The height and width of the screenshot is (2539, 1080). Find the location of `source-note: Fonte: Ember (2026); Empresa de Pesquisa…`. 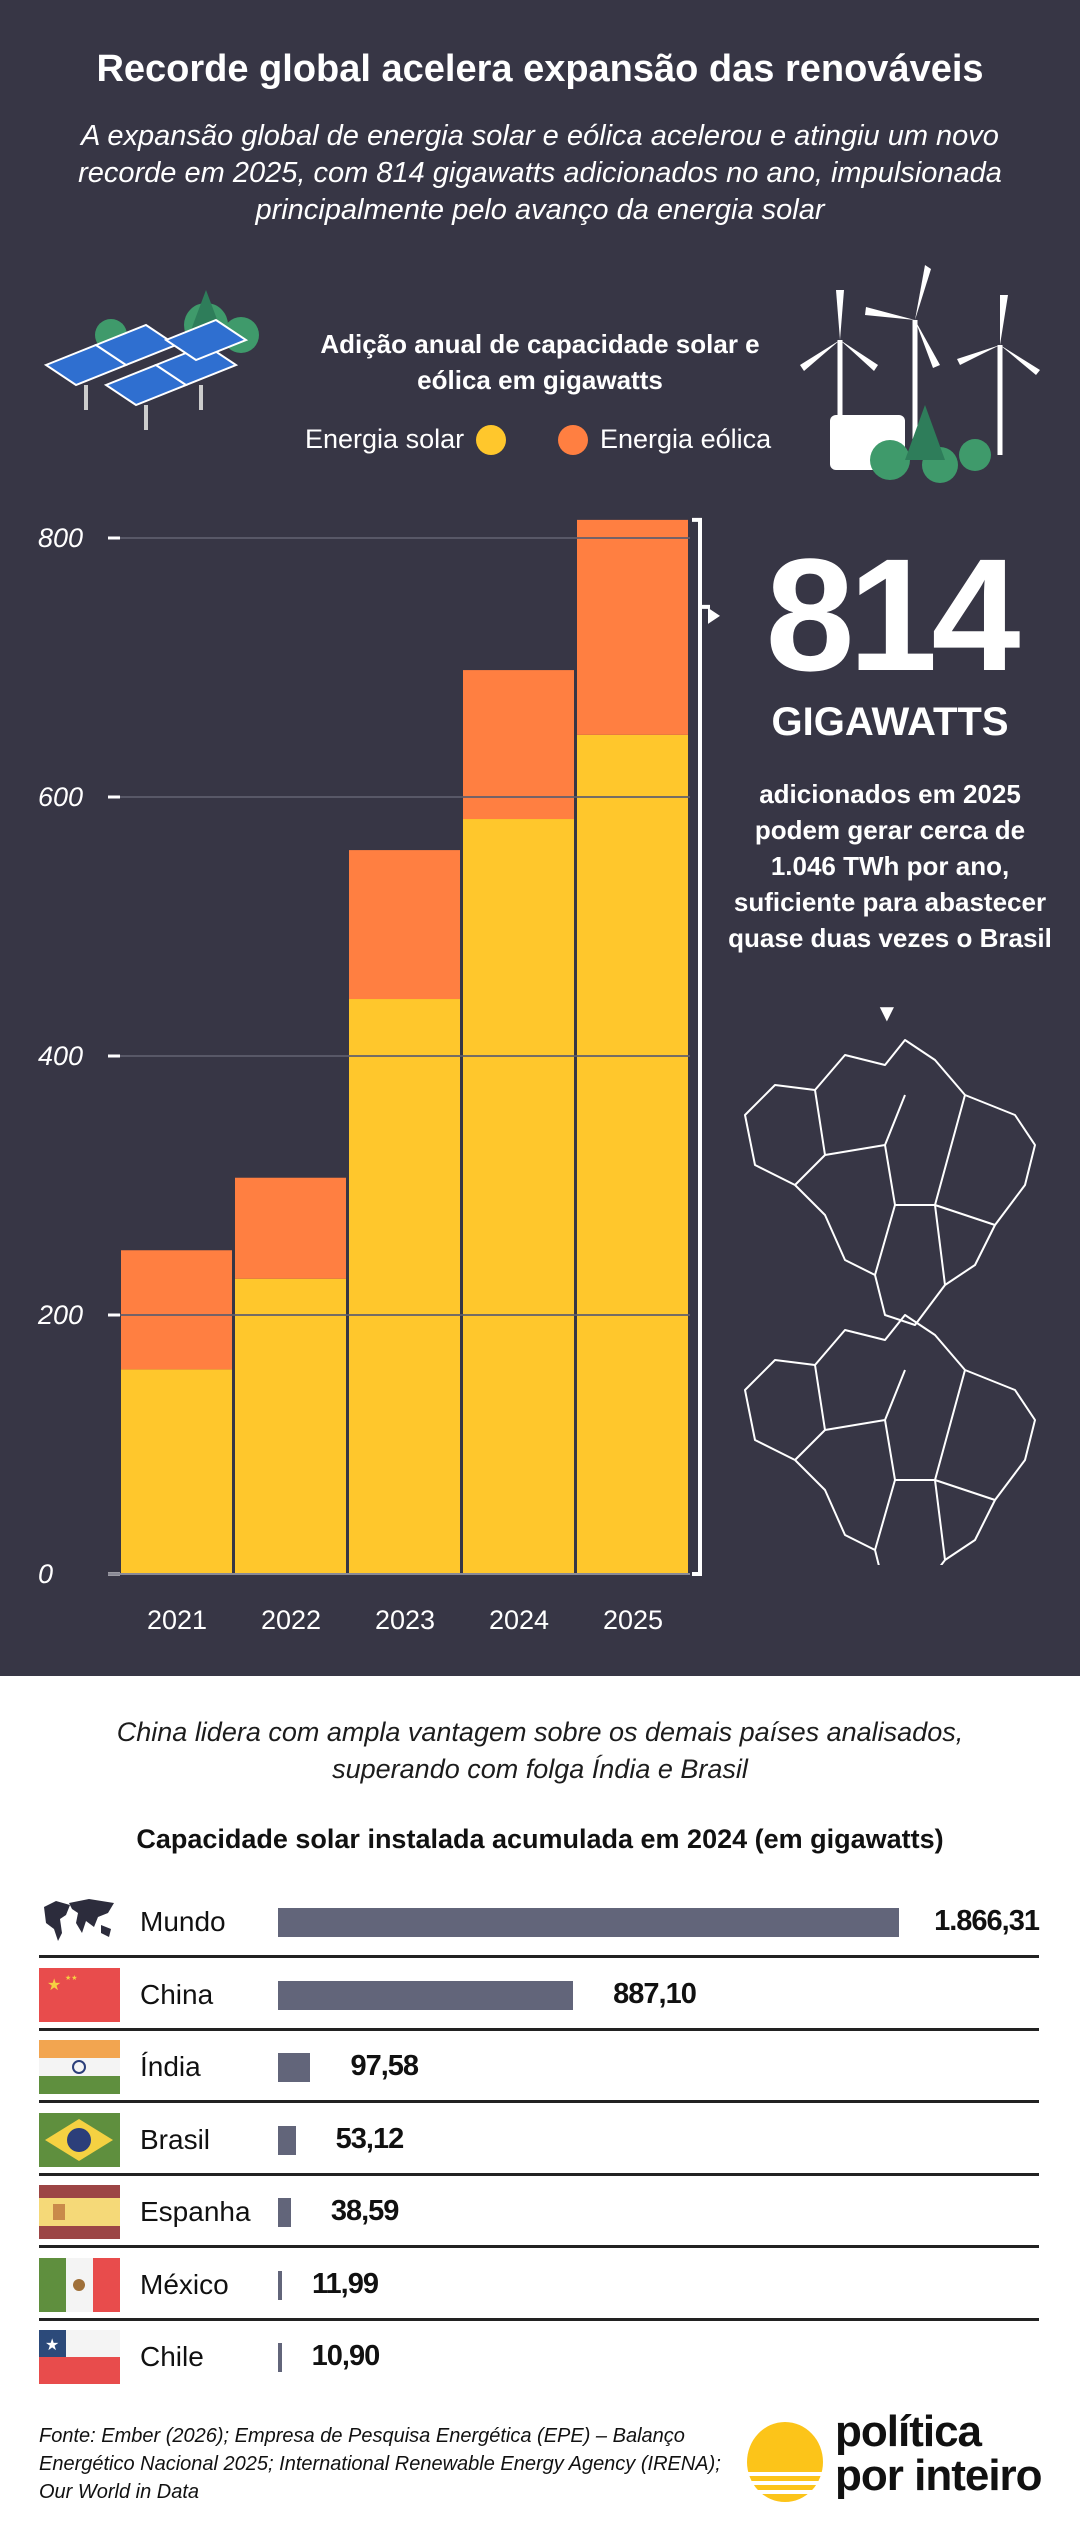

source-note: Fonte: Ember (2026); Empresa de Pesquisa… is located at coordinates (380, 2464).